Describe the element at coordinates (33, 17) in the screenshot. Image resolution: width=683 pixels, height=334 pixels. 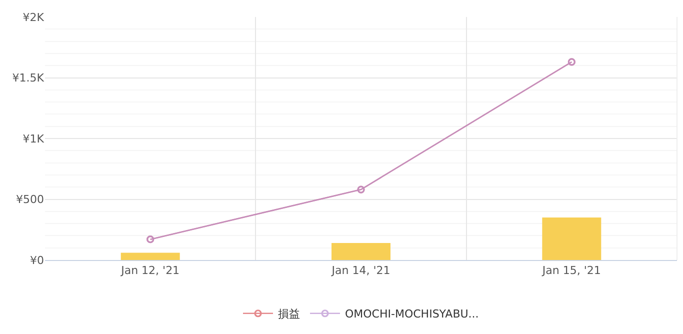
I see `y-tick-label: ¥2K` at that location.